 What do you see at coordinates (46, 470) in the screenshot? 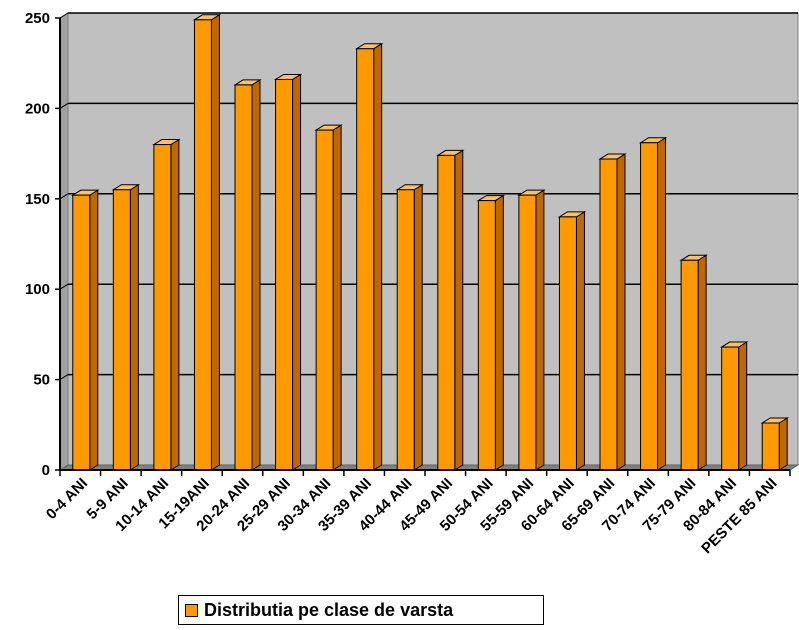
I see `y-tick-label: 0` at bounding box center [46, 470].